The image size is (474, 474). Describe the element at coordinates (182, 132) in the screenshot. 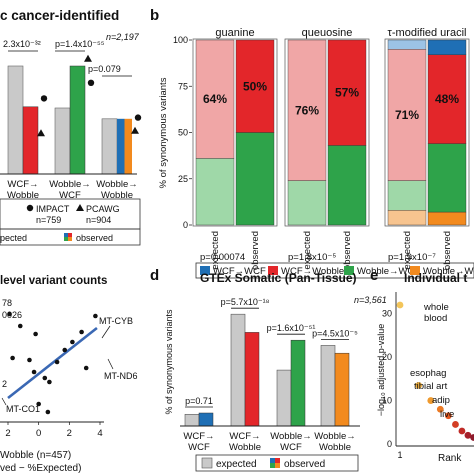

I see `panel-b-yticks: 0 25 50 75 100` at that location.